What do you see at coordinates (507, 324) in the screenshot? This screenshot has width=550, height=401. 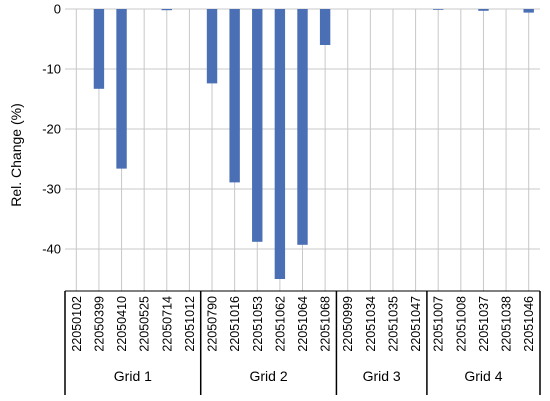 I see `x-tick-label: 22051038` at bounding box center [507, 324].